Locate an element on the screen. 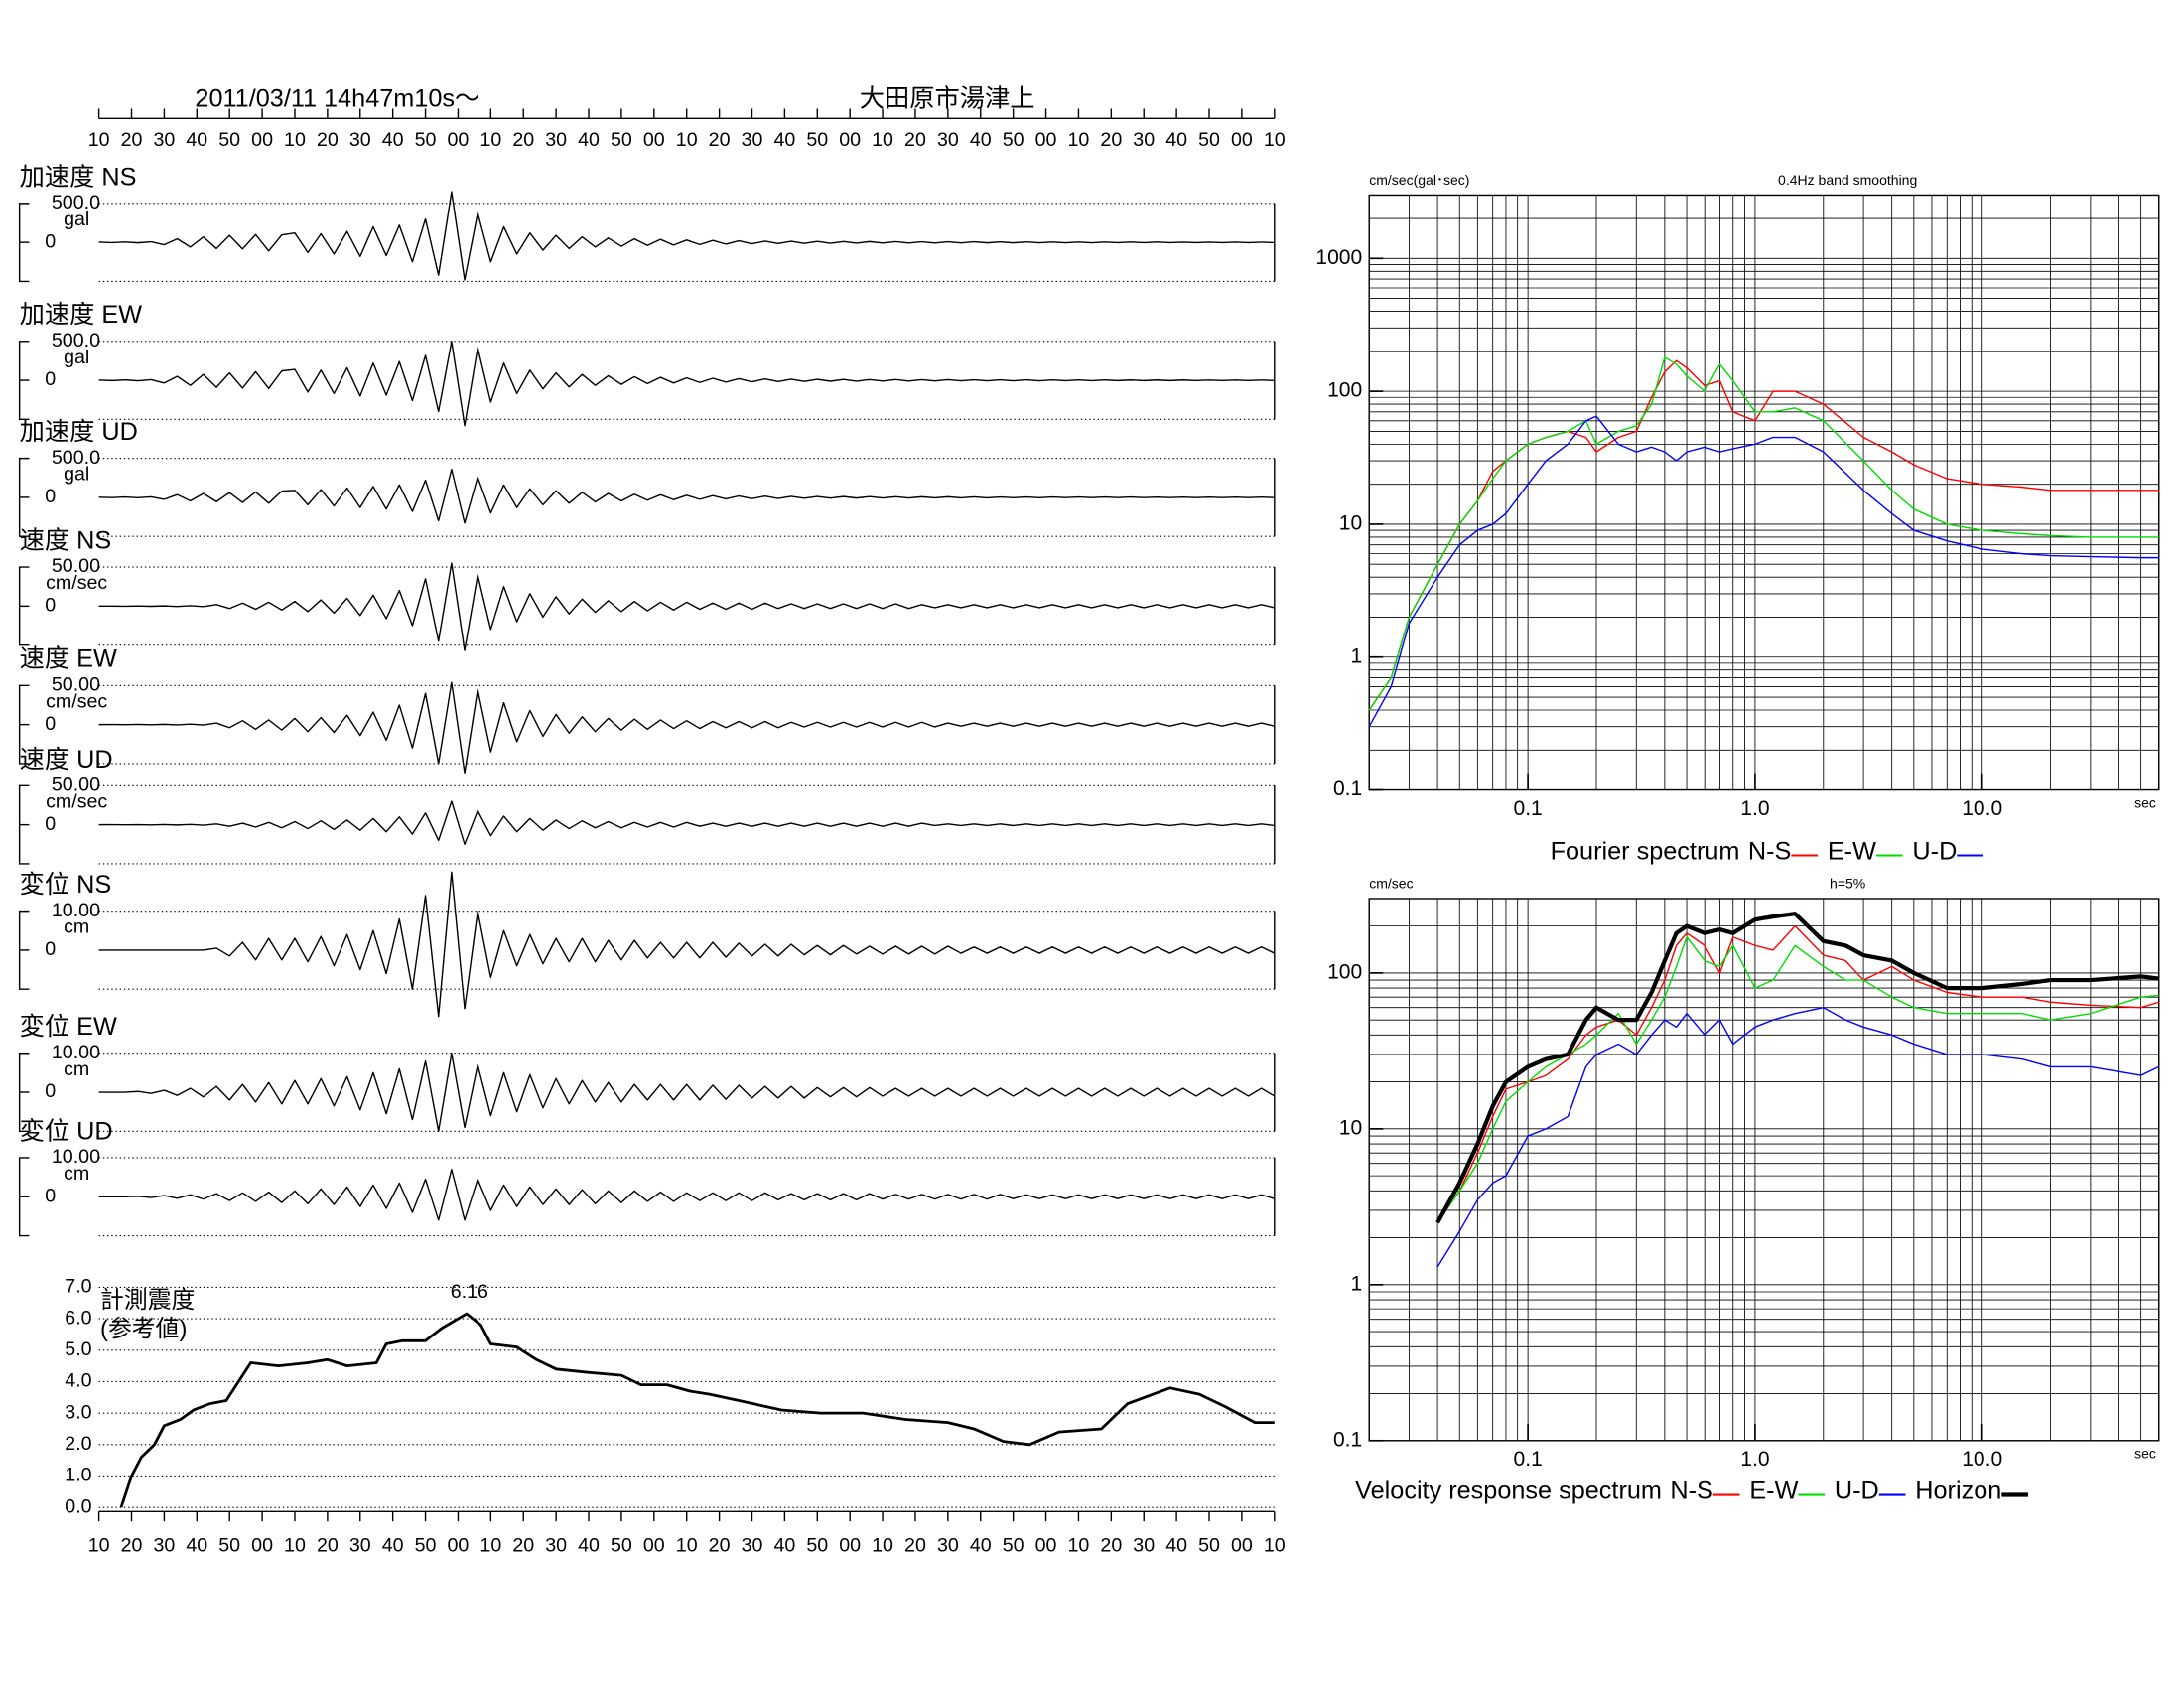 This screenshot has width=2184, height=1688. y-tick-label: 5.0 is located at coordinates (78, 1349).